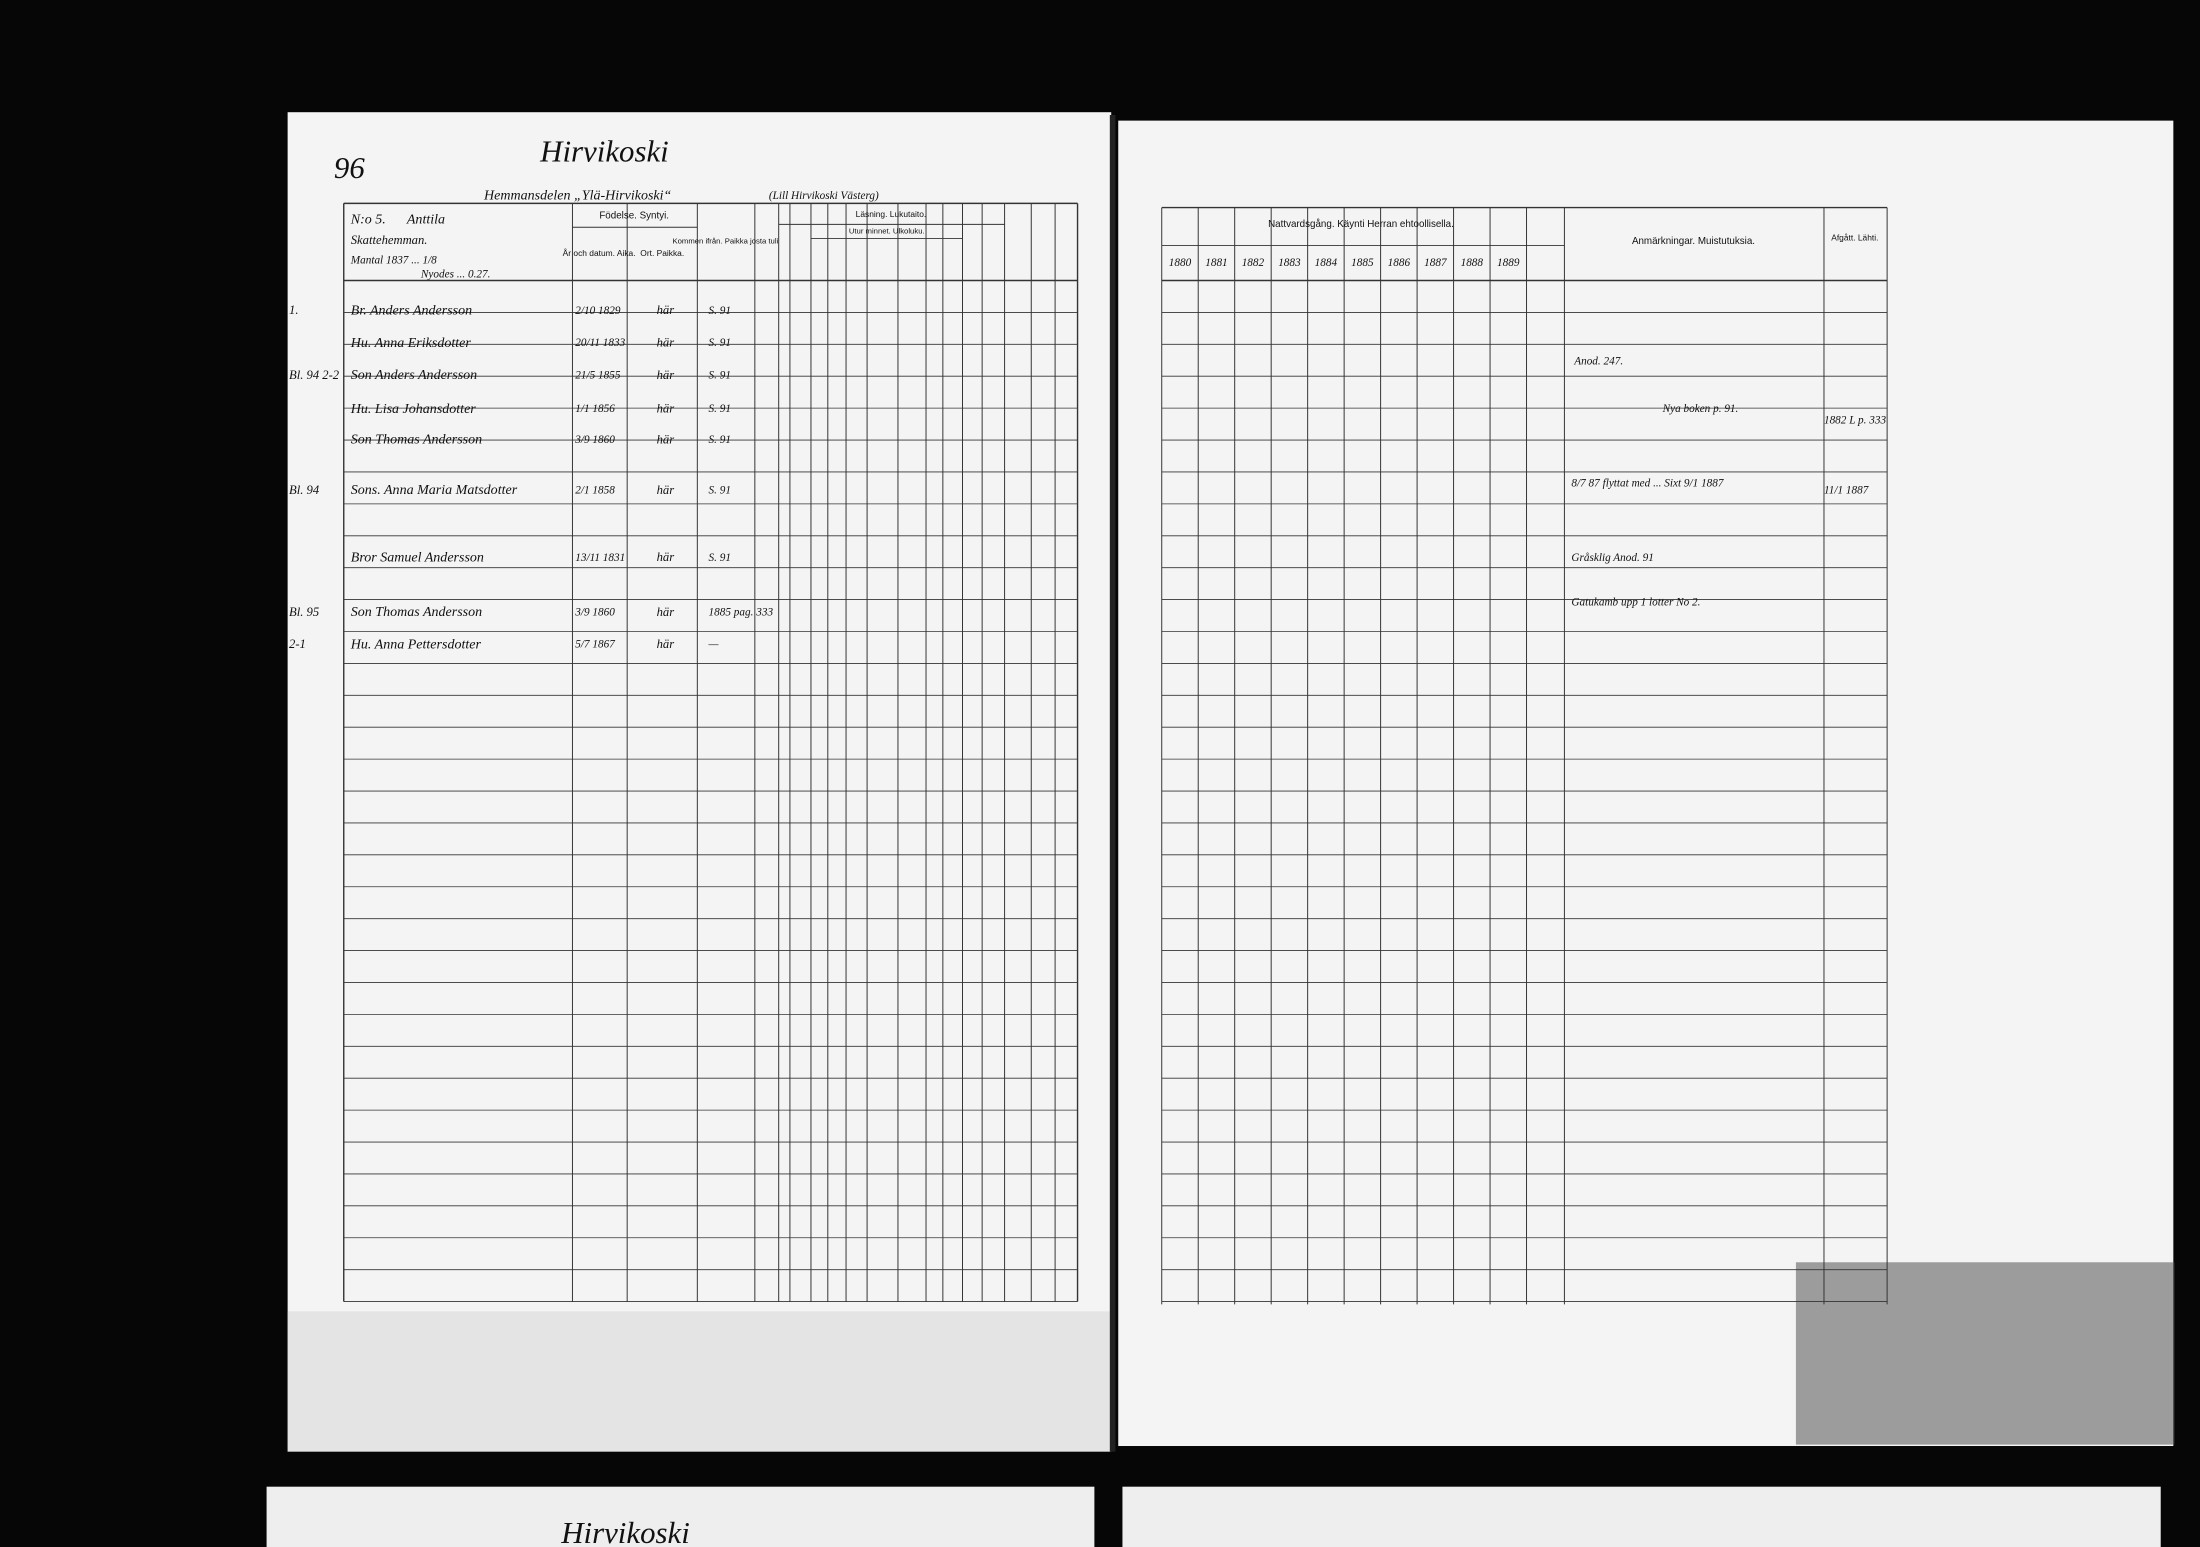 Image resolution: width=2200 pixels, height=1547 pixels. Describe the element at coordinates (411, 343) in the screenshot. I see `text: Hu. Anna Eriksdotter` at that location.